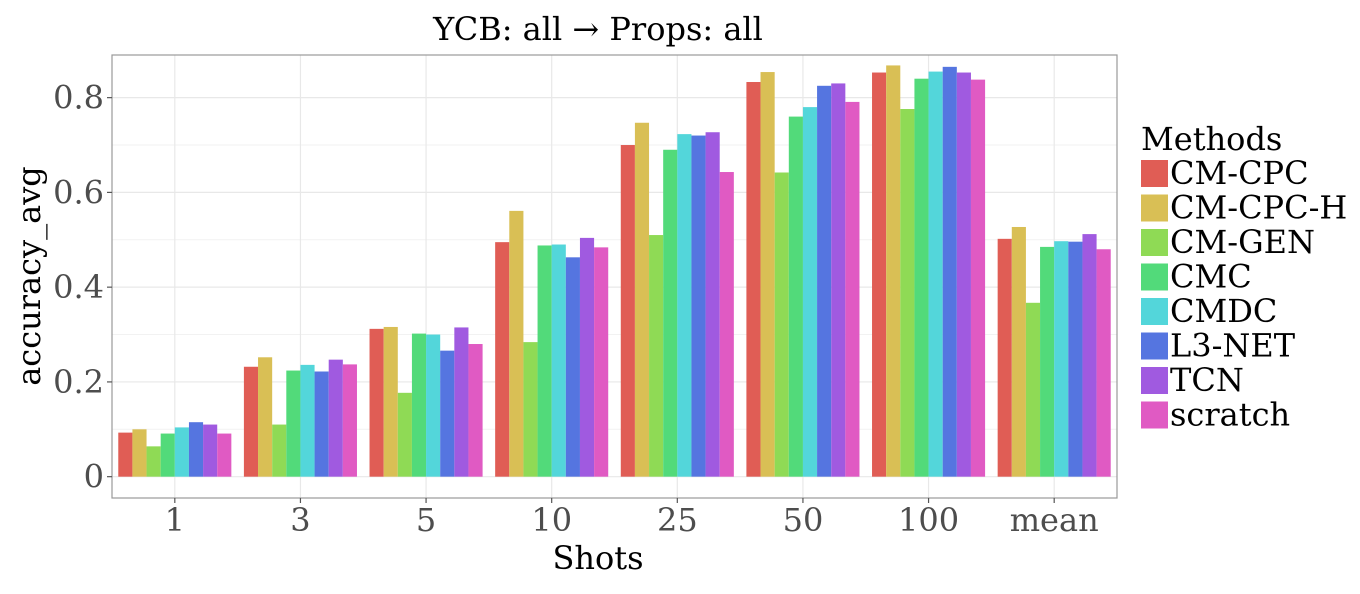  I want to click on legend-swatch-tcn, so click(1154, 380).